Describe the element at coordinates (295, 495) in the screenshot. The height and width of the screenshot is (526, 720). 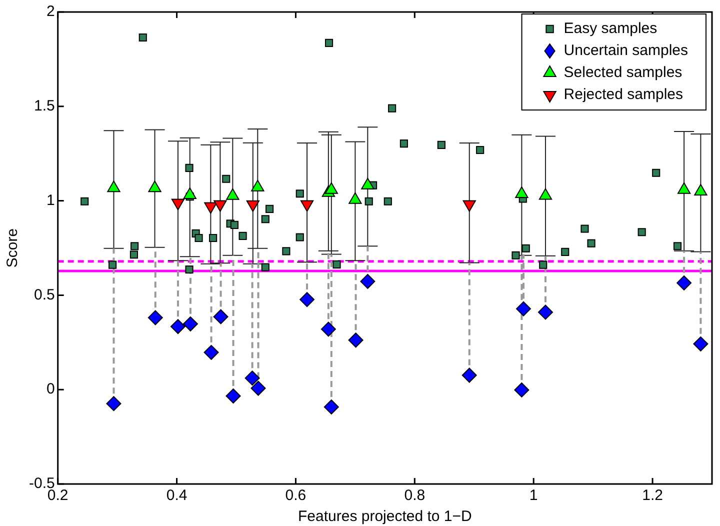
I see `x-tick-label: 0.6` at that location.